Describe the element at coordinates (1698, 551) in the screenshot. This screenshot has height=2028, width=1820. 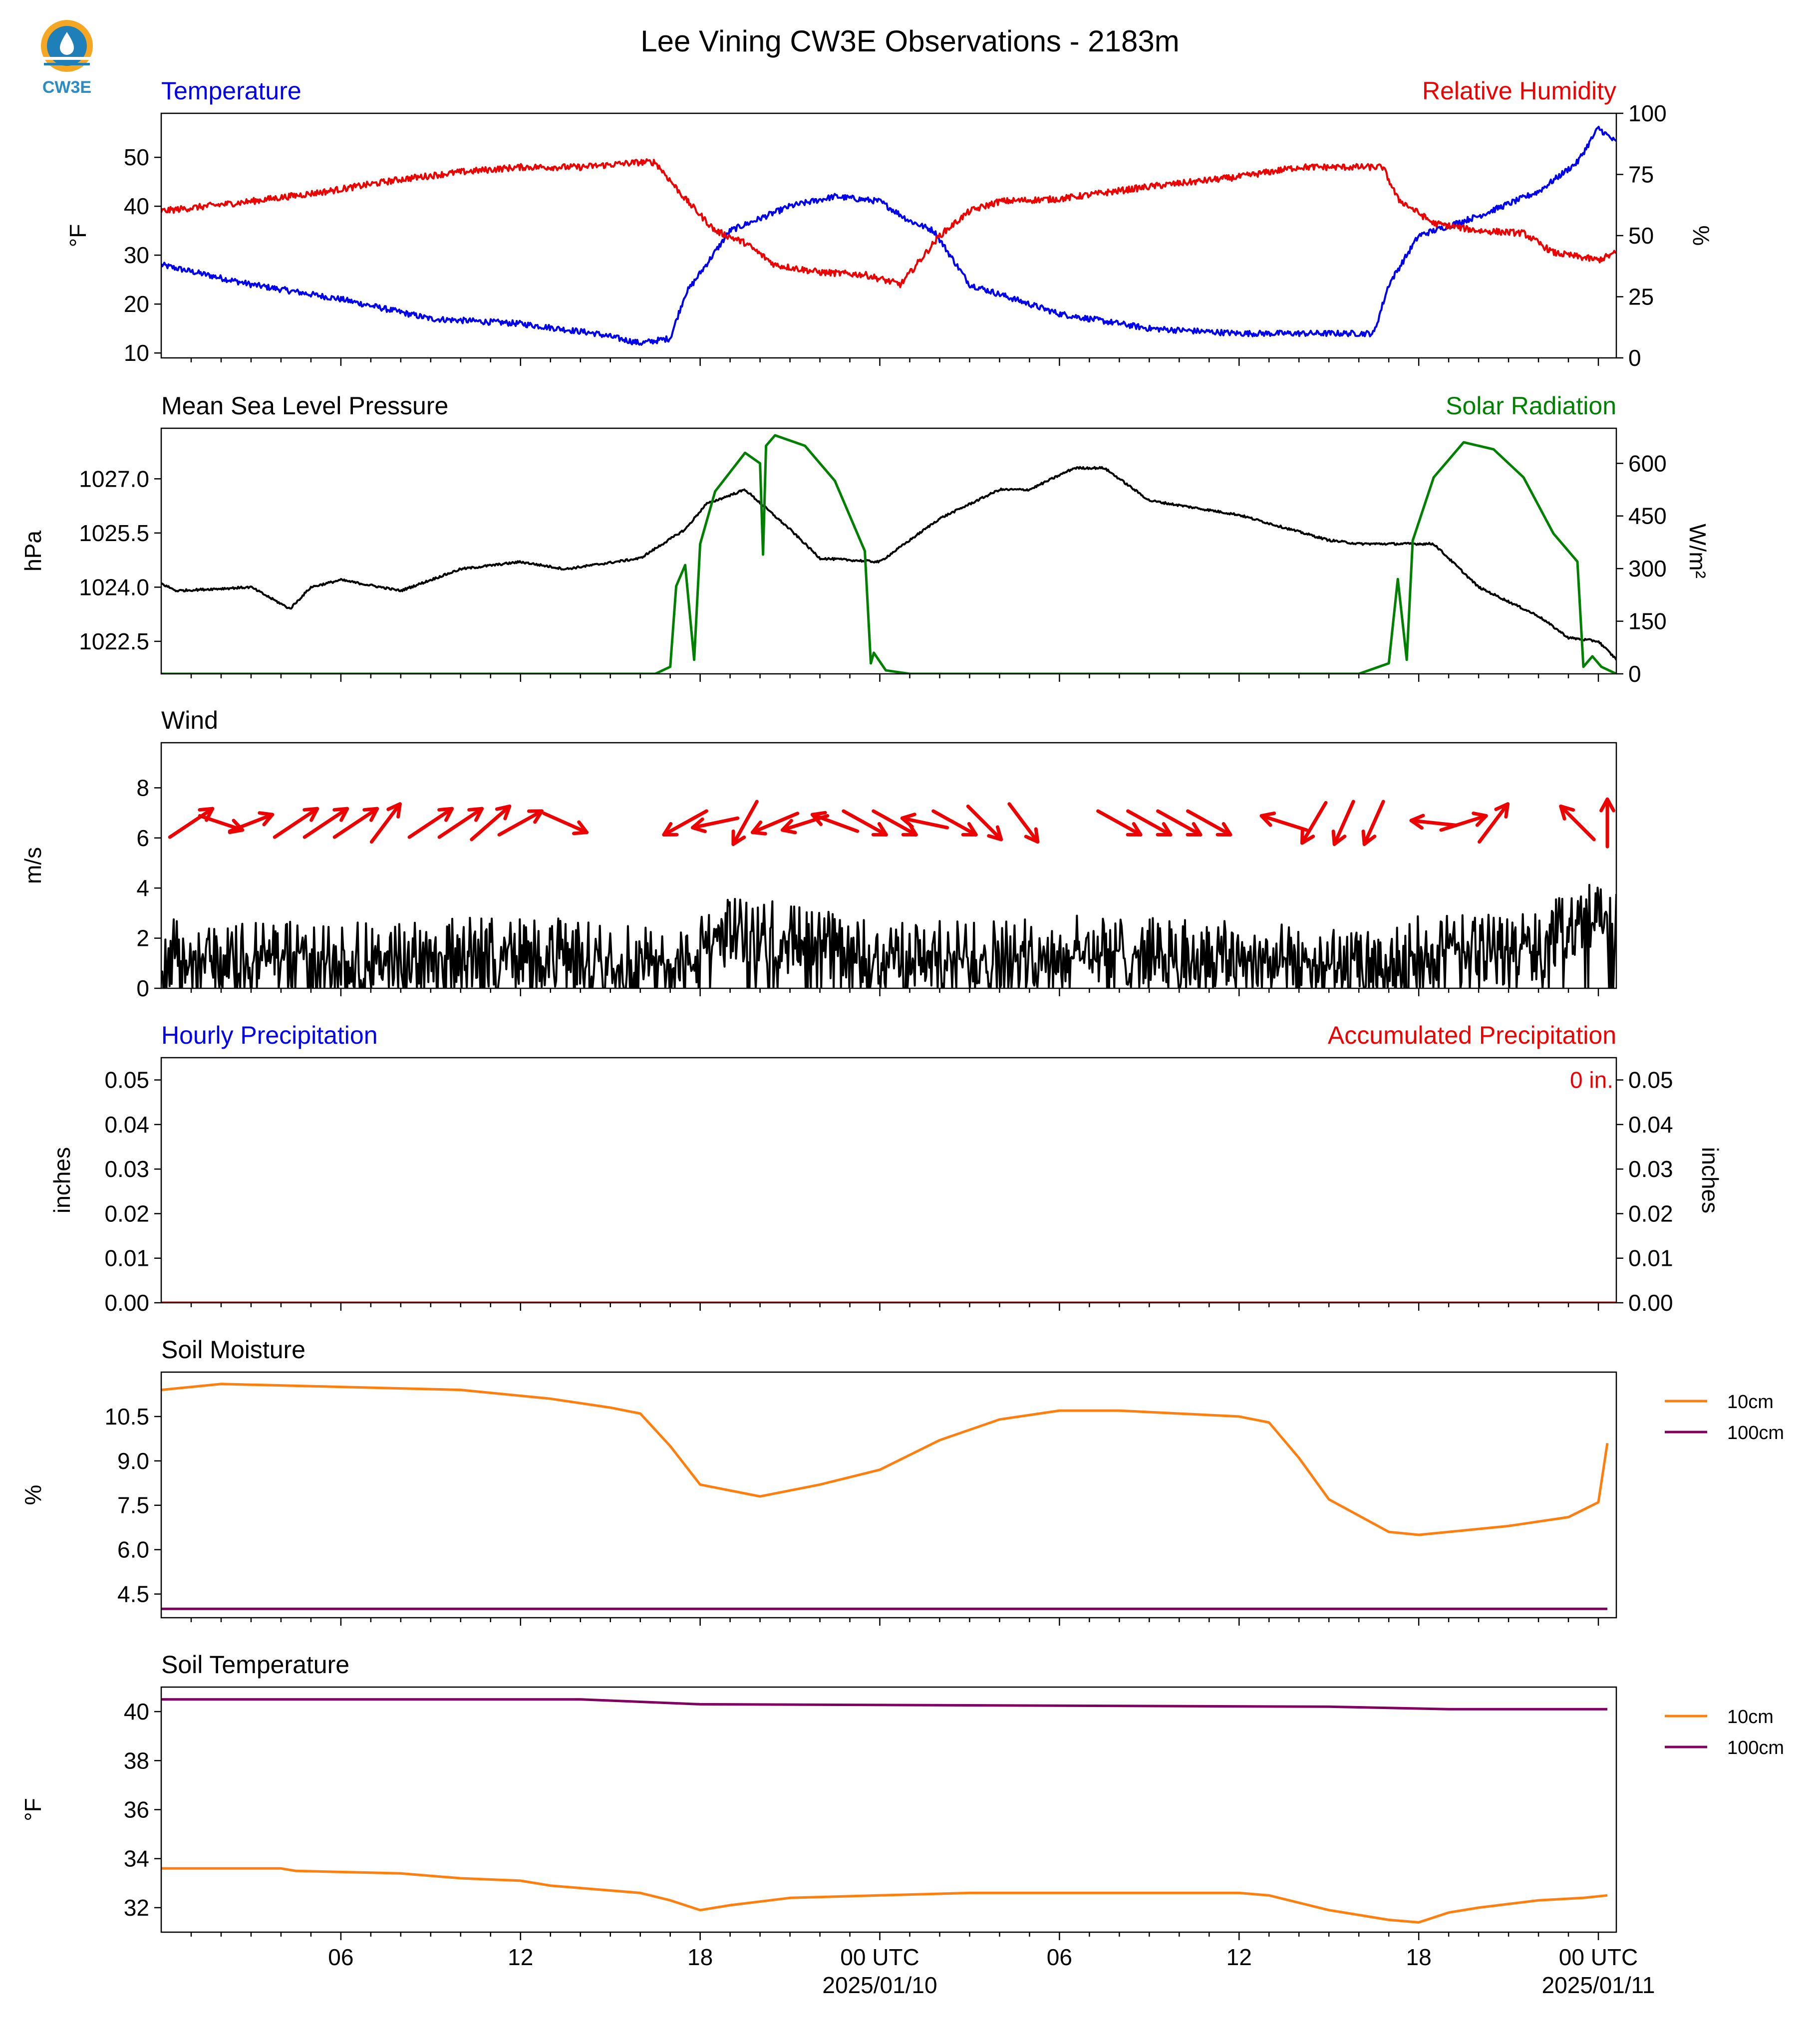
I see `y-axis-label-right: W/m²` at that location.